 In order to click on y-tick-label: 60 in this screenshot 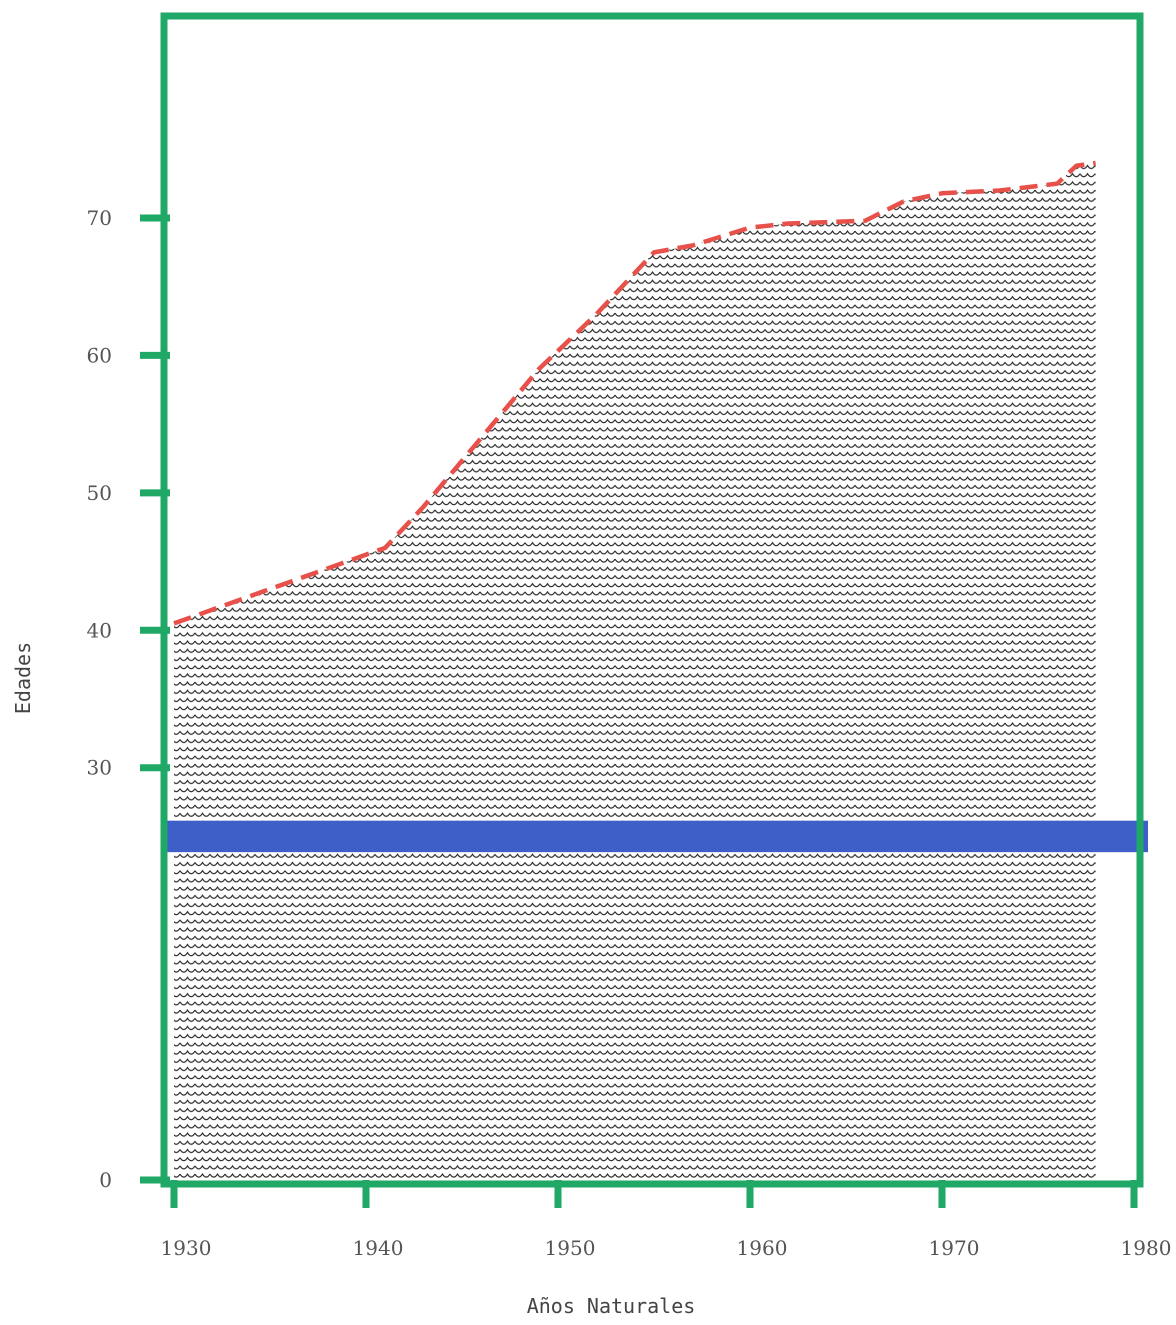, I will do `click(99, 355)`.